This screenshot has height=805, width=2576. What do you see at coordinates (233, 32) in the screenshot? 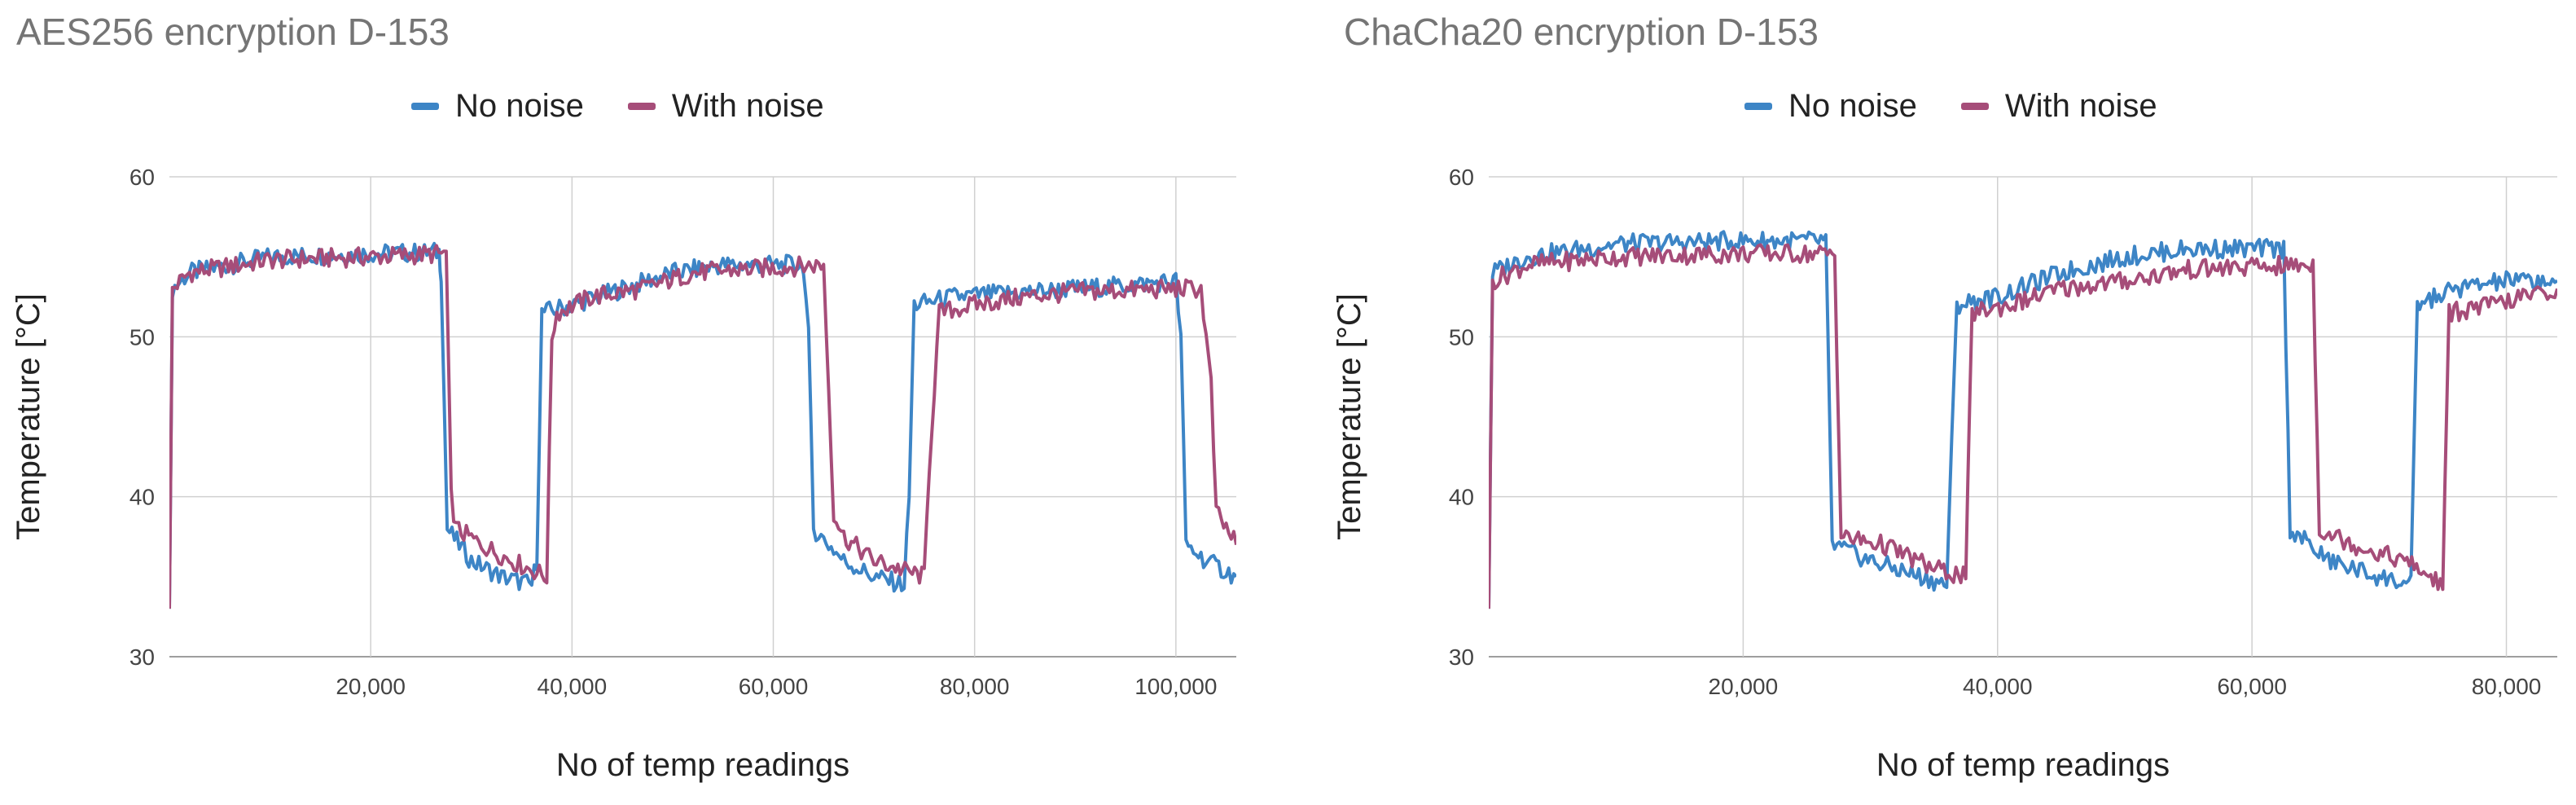
I see `chart-title: AES256 encryption D-153` at bounding box center [233, 32].